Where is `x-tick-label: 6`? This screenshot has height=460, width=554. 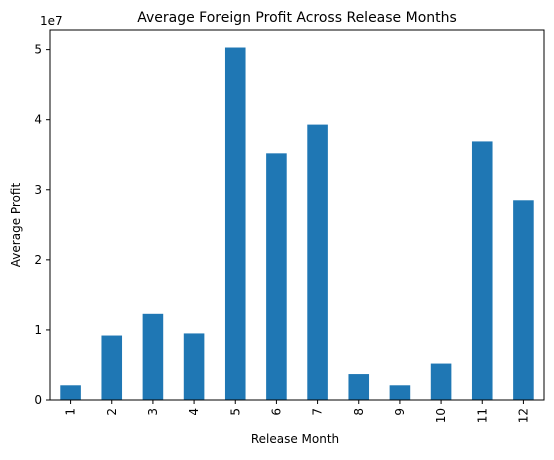
x-tick-label: 6 is located at coordinates (276, 412).